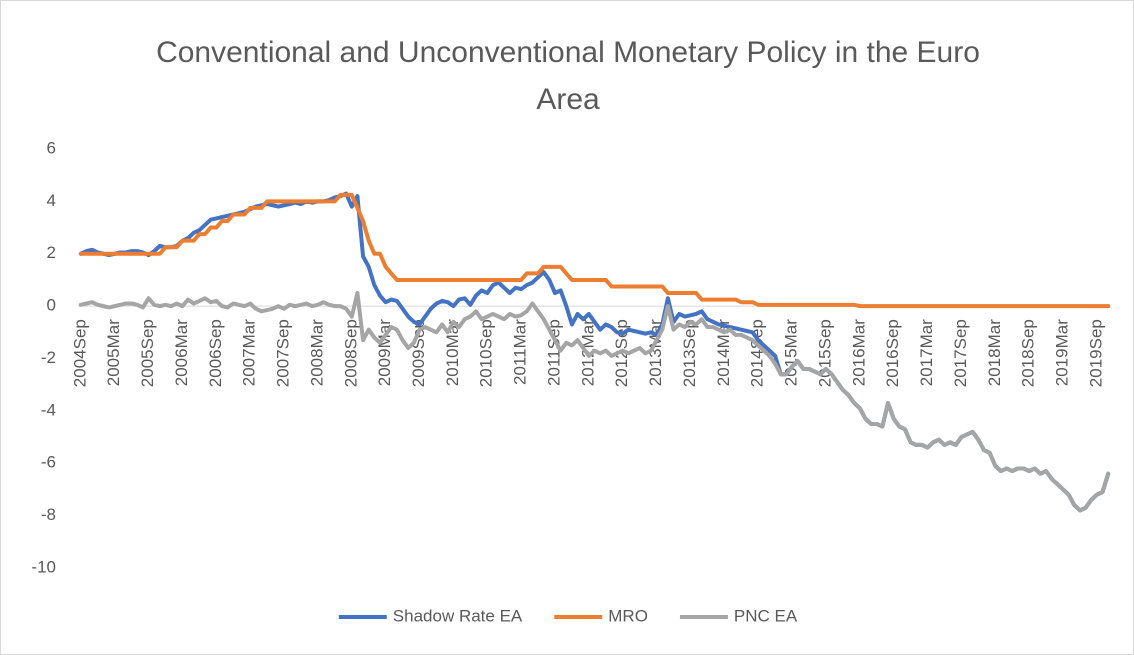 This screenshot has height=655, width=1134. Describe the element at coordinates (51, 147) in the screenshot. I see `y-tick-label: 6` at that location.